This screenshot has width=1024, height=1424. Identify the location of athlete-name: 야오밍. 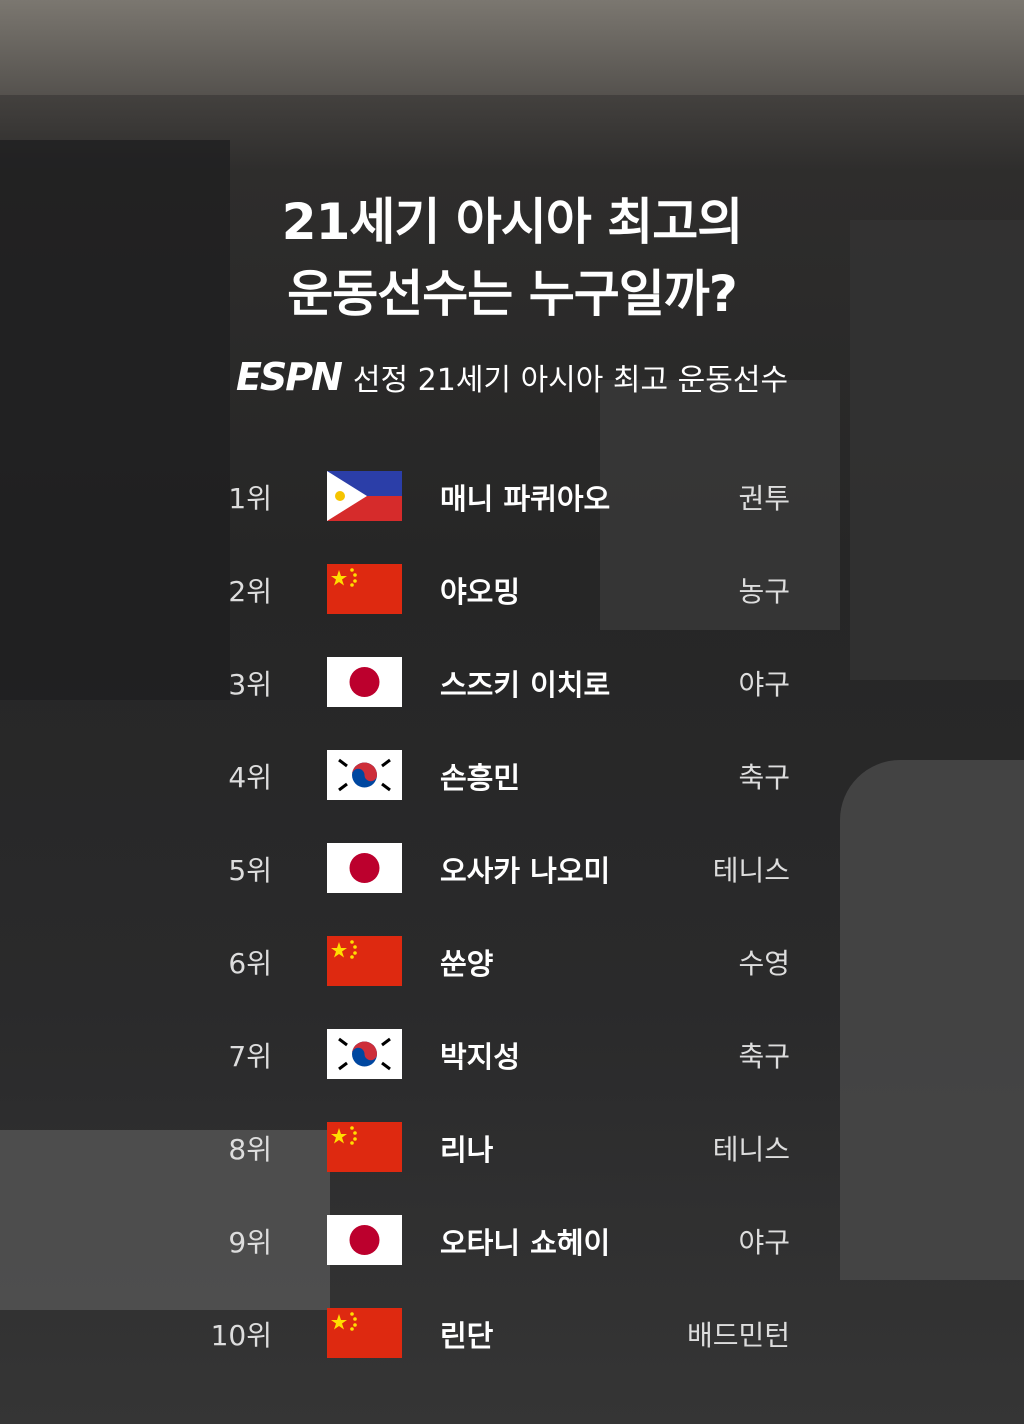
(480, 592).